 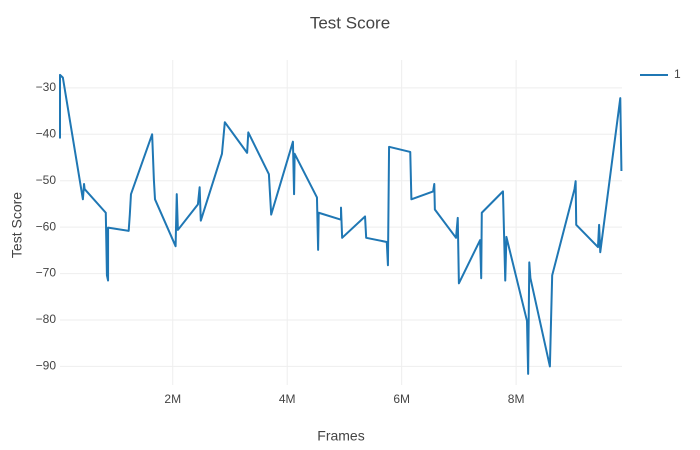 I want to click on x-tick-label: 8M, so click(x=516, y=399).